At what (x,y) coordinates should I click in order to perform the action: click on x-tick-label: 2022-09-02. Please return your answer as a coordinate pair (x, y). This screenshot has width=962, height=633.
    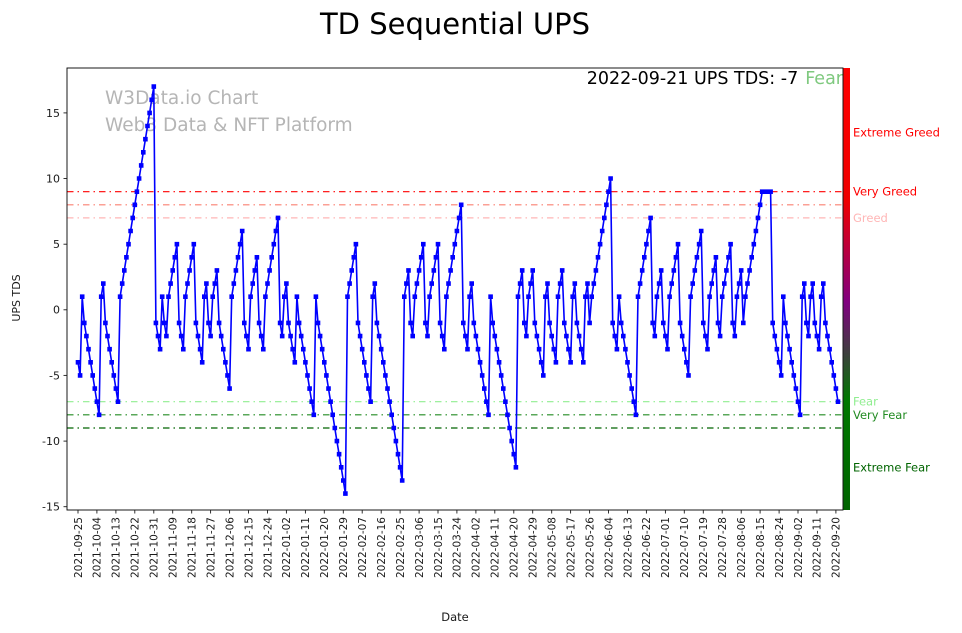
    Looking at the image, I should click on (799, 547).